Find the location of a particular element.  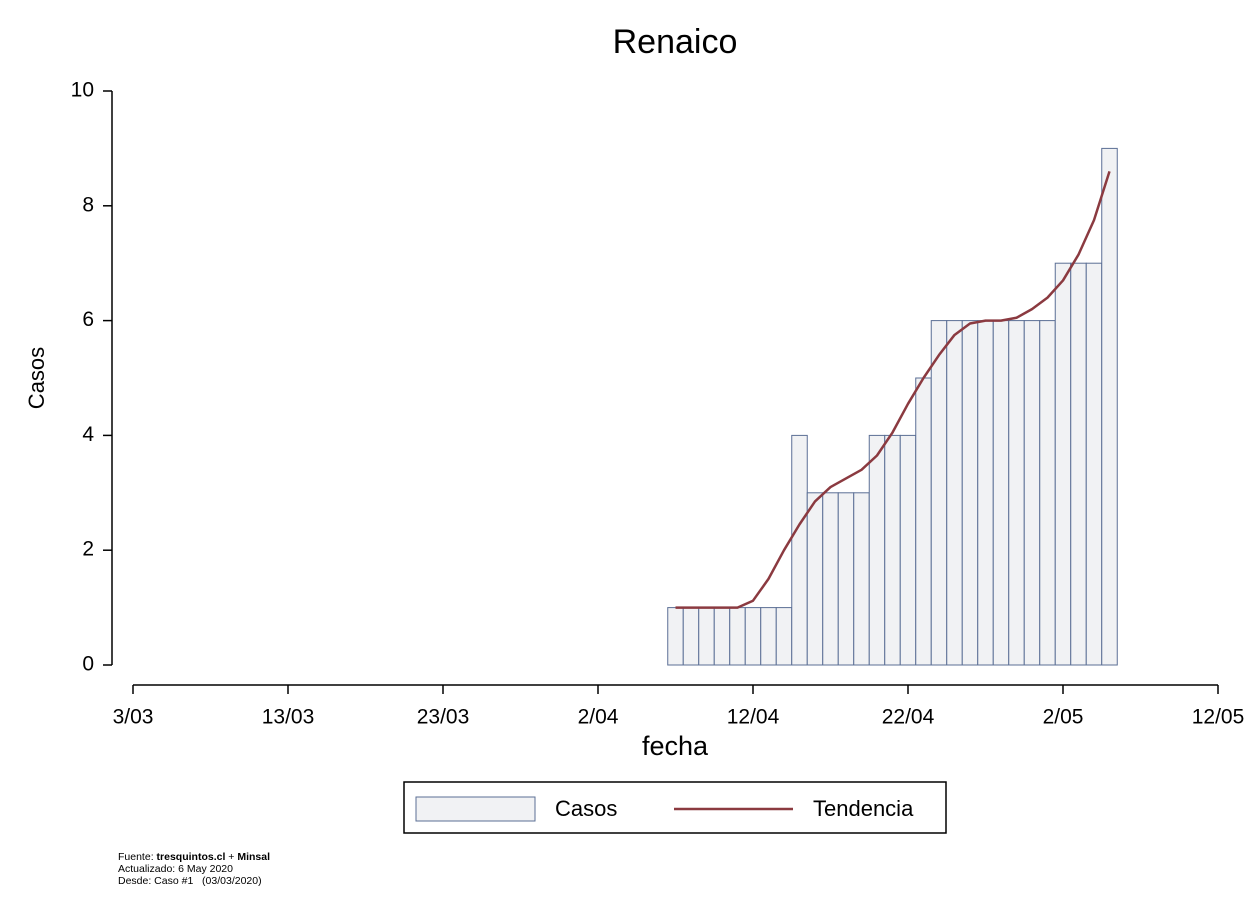

x-tick-label: 13/03 is located at coordinates (288, 717).